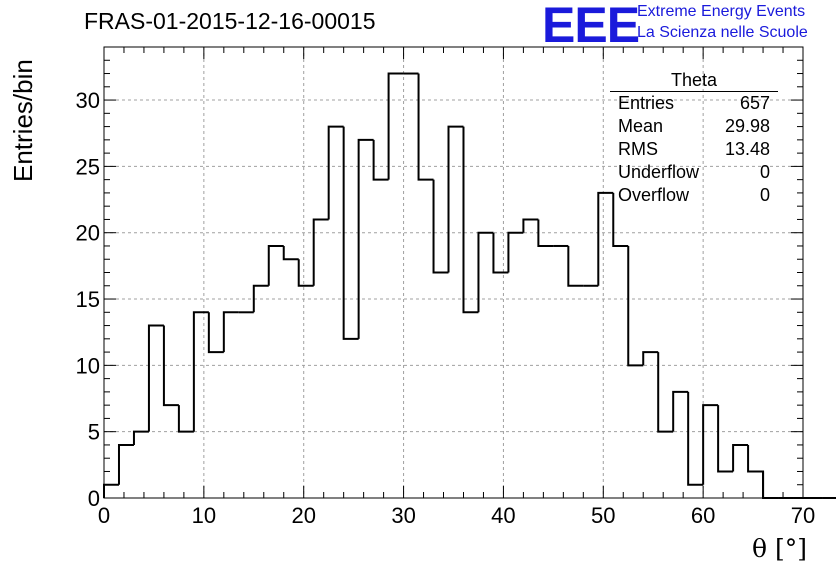  I want to click on stats-label: RMS, so click(638, 149).